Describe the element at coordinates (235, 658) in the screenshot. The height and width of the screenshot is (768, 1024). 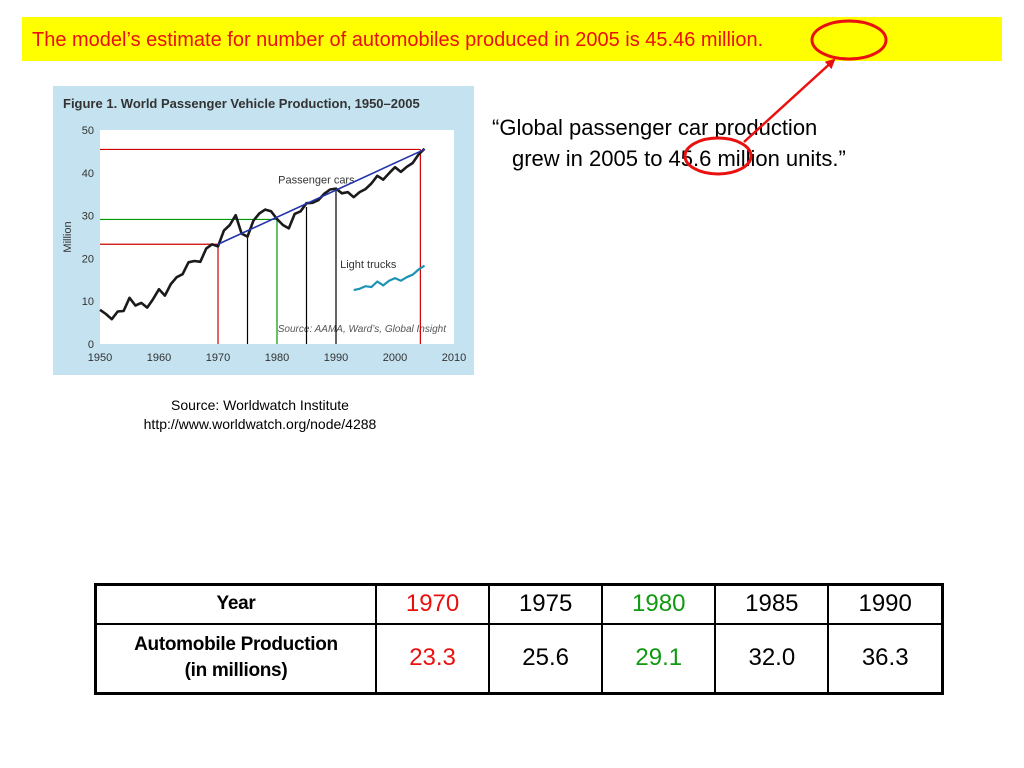
I see `production-header: Automobile Production (in millions)` at that location.